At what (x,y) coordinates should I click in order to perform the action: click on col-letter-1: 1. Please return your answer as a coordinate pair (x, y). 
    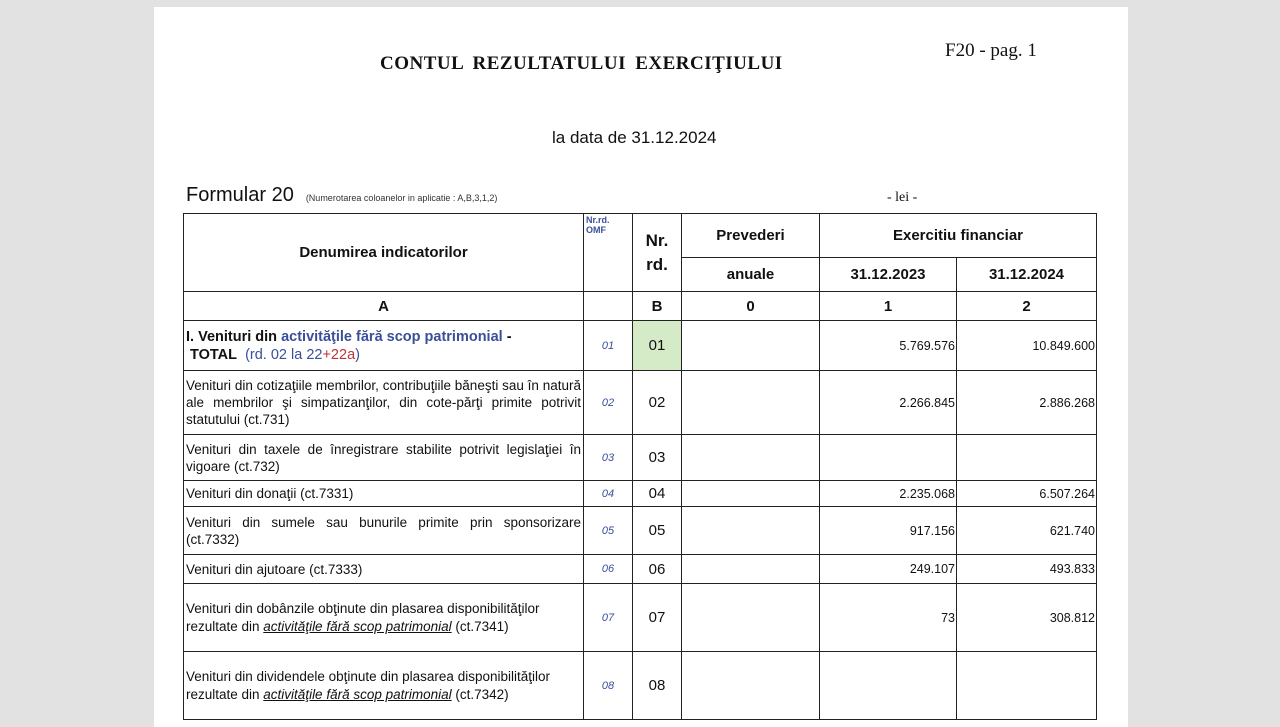
    Looking at the image, I should click on (888, 306).